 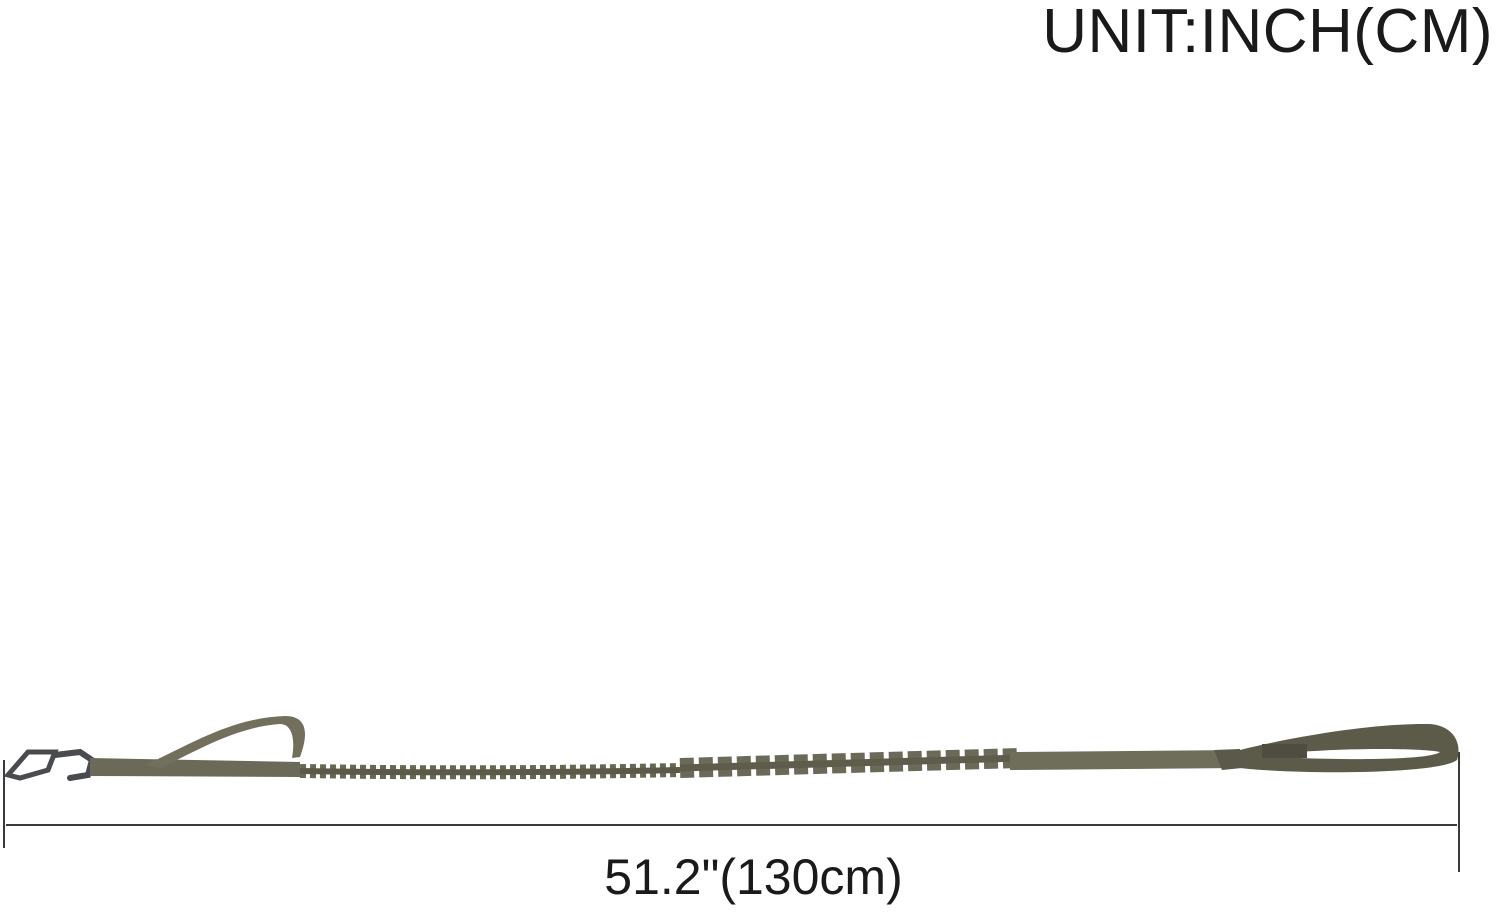 I want to click on unit-label: UNIT:INCH(CM), so click(x=1267, y=33).